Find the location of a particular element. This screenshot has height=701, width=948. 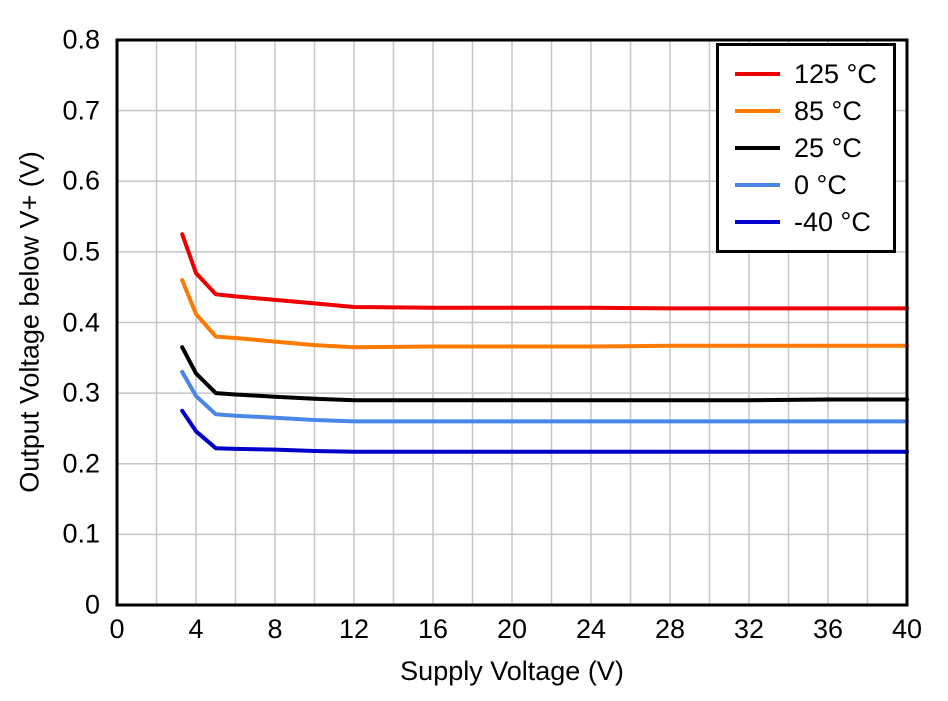

y-tick-label: 0.1 is located at coordinates (81, 533).